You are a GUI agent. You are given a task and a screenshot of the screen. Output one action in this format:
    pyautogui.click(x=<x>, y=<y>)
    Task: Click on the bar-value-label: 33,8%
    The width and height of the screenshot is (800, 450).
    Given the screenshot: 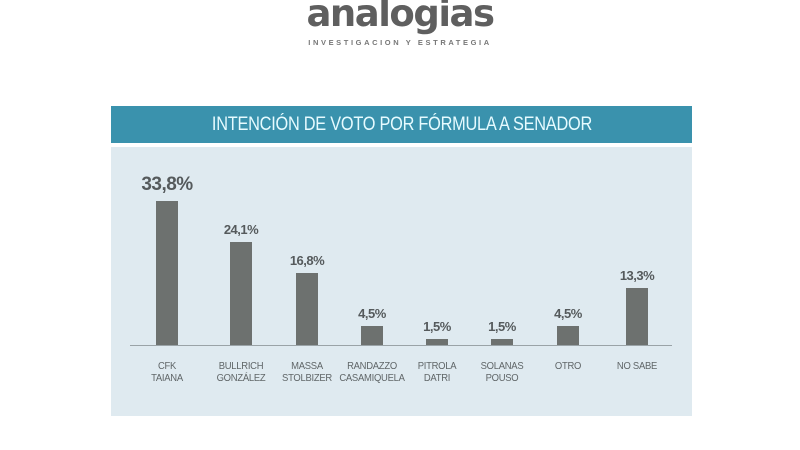 What is the action you would take?
    pyautogui.click(x=167, y=184)
    